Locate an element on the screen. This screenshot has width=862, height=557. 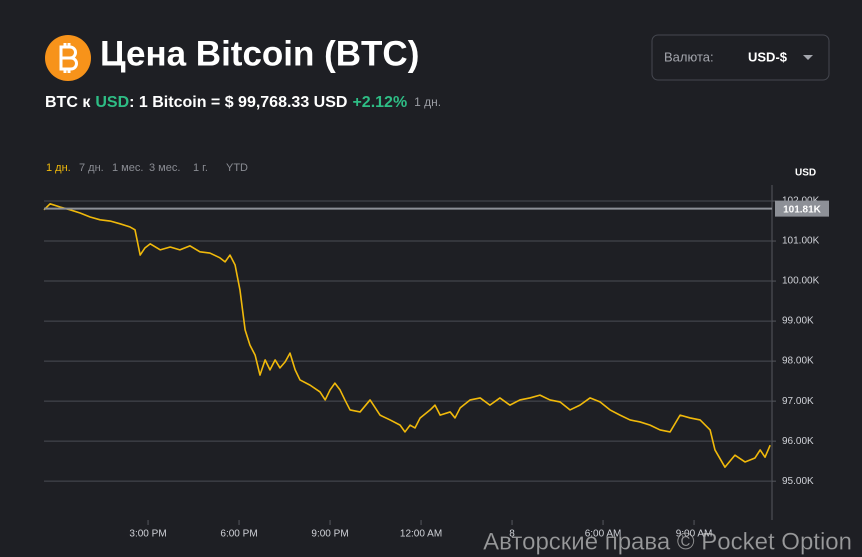
x-tick-label: 3:00 PM is located at coordinates (147, 534).